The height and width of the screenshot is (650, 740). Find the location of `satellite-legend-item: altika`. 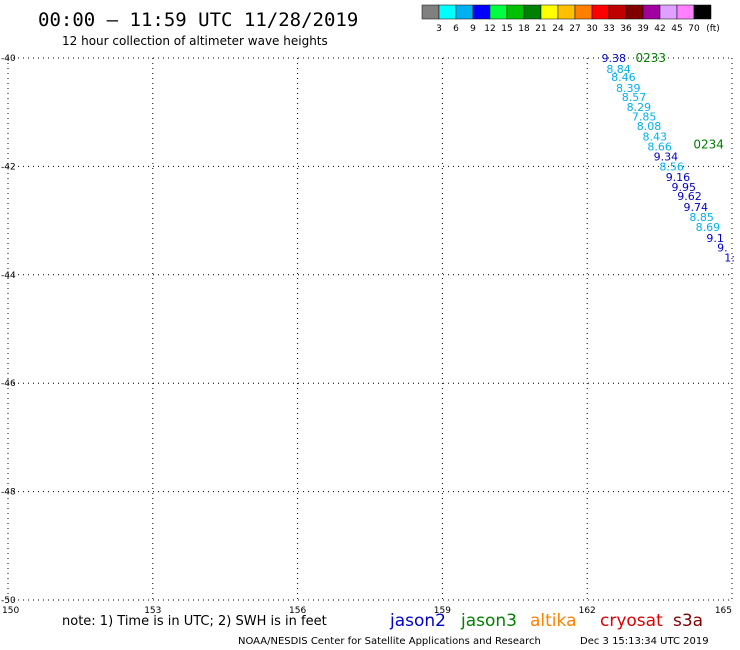

satellite-legend-item: altika is located at coordinates (553, 621).